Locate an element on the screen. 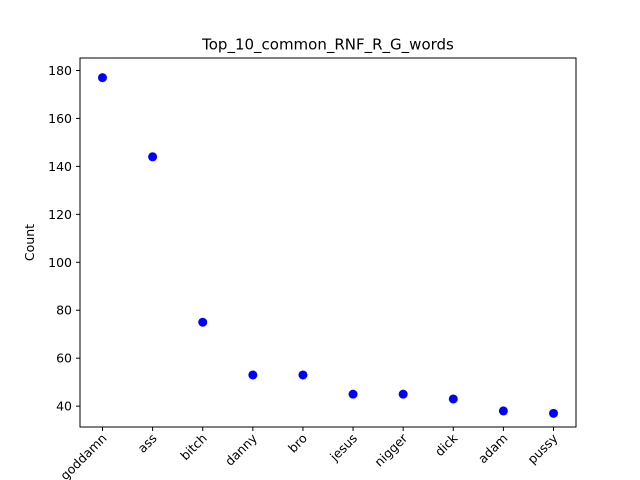 The image size is (640, 480). chart-title: Top_10_common_RNF_R_G_words is located at coordinates (327, 45).